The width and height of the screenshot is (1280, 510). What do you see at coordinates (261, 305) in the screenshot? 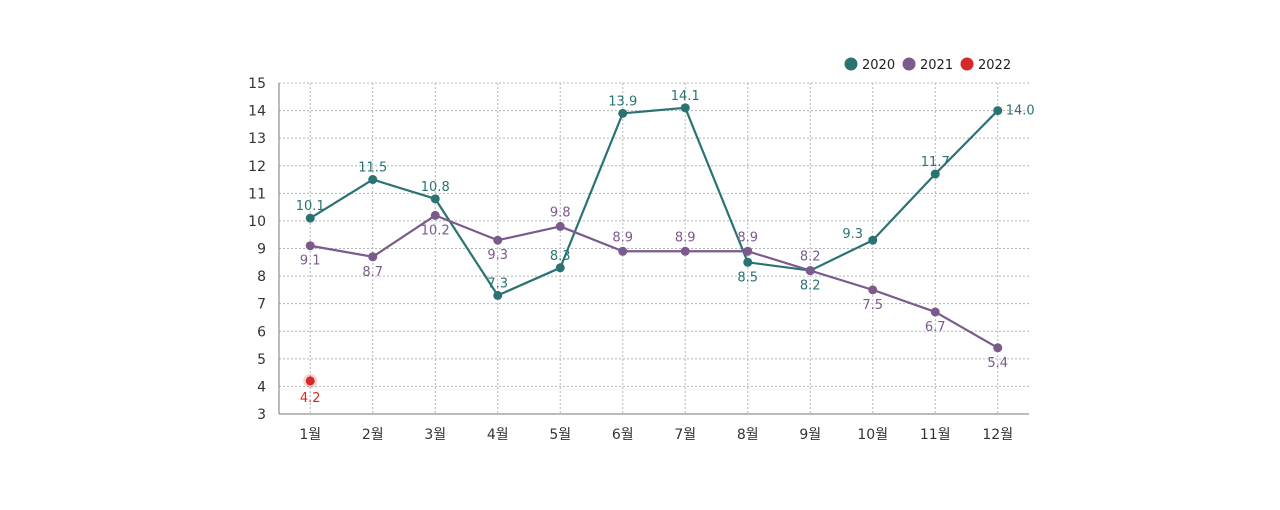
I see `y-tick-label: 7` at bounding box center [261, 305].